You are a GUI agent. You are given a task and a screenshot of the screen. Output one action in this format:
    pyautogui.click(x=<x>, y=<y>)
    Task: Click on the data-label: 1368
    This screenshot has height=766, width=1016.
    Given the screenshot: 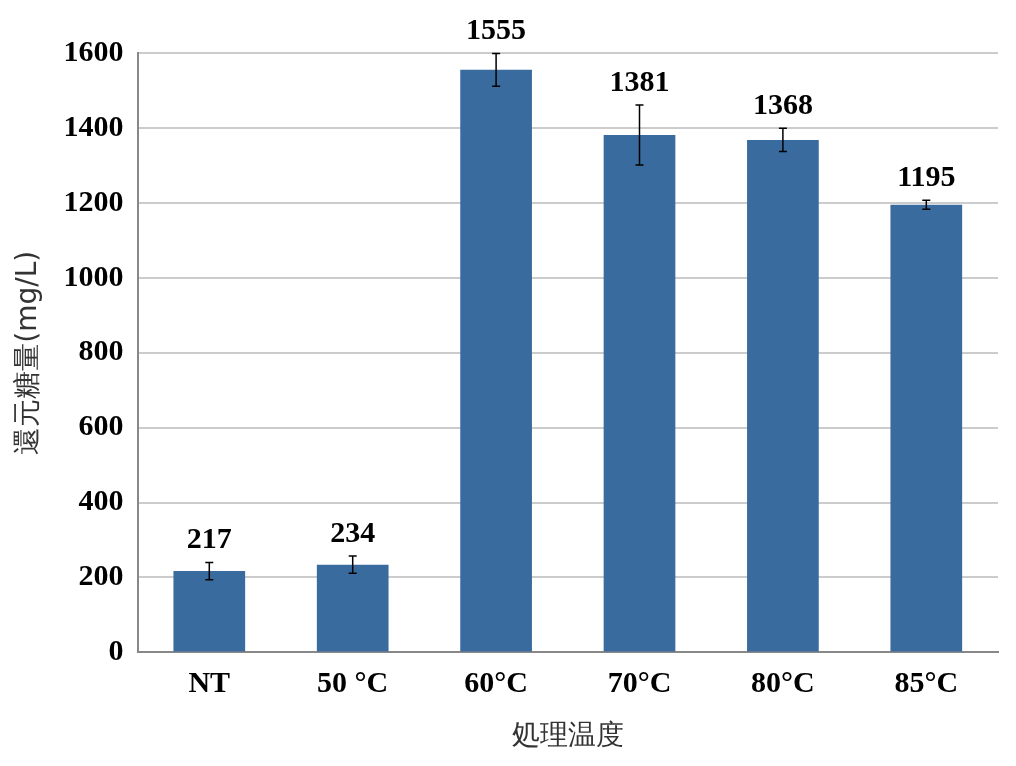 What is the action you would take?
    pyautogui.click(x=782, y=104)
    